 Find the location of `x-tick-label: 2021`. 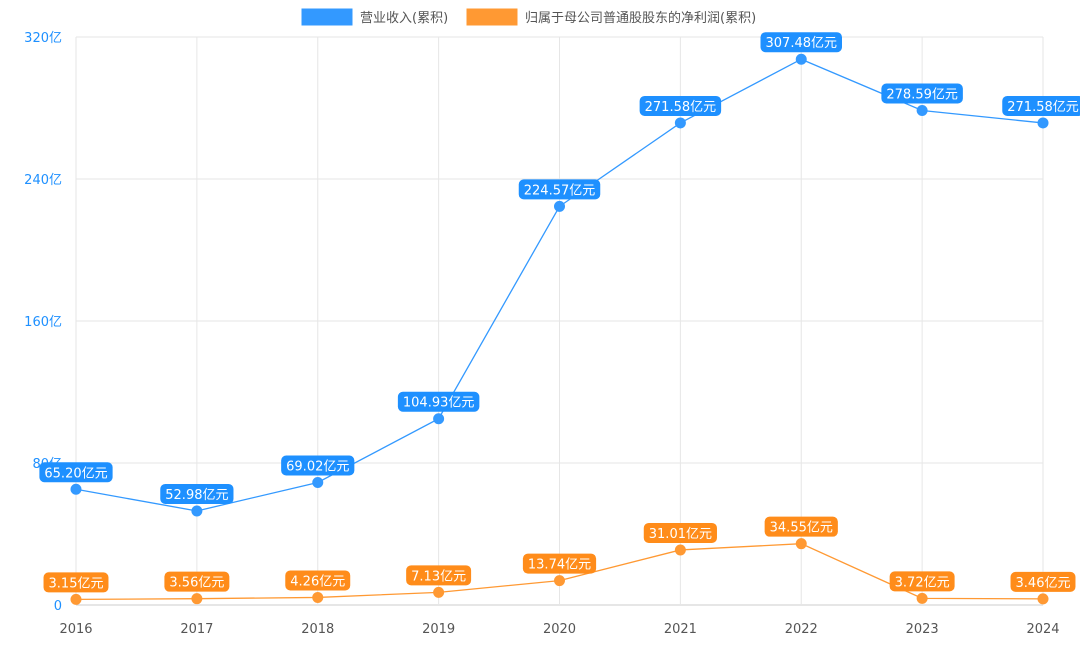

x-tick-label: 2021 is located at coordinates (680, 629).